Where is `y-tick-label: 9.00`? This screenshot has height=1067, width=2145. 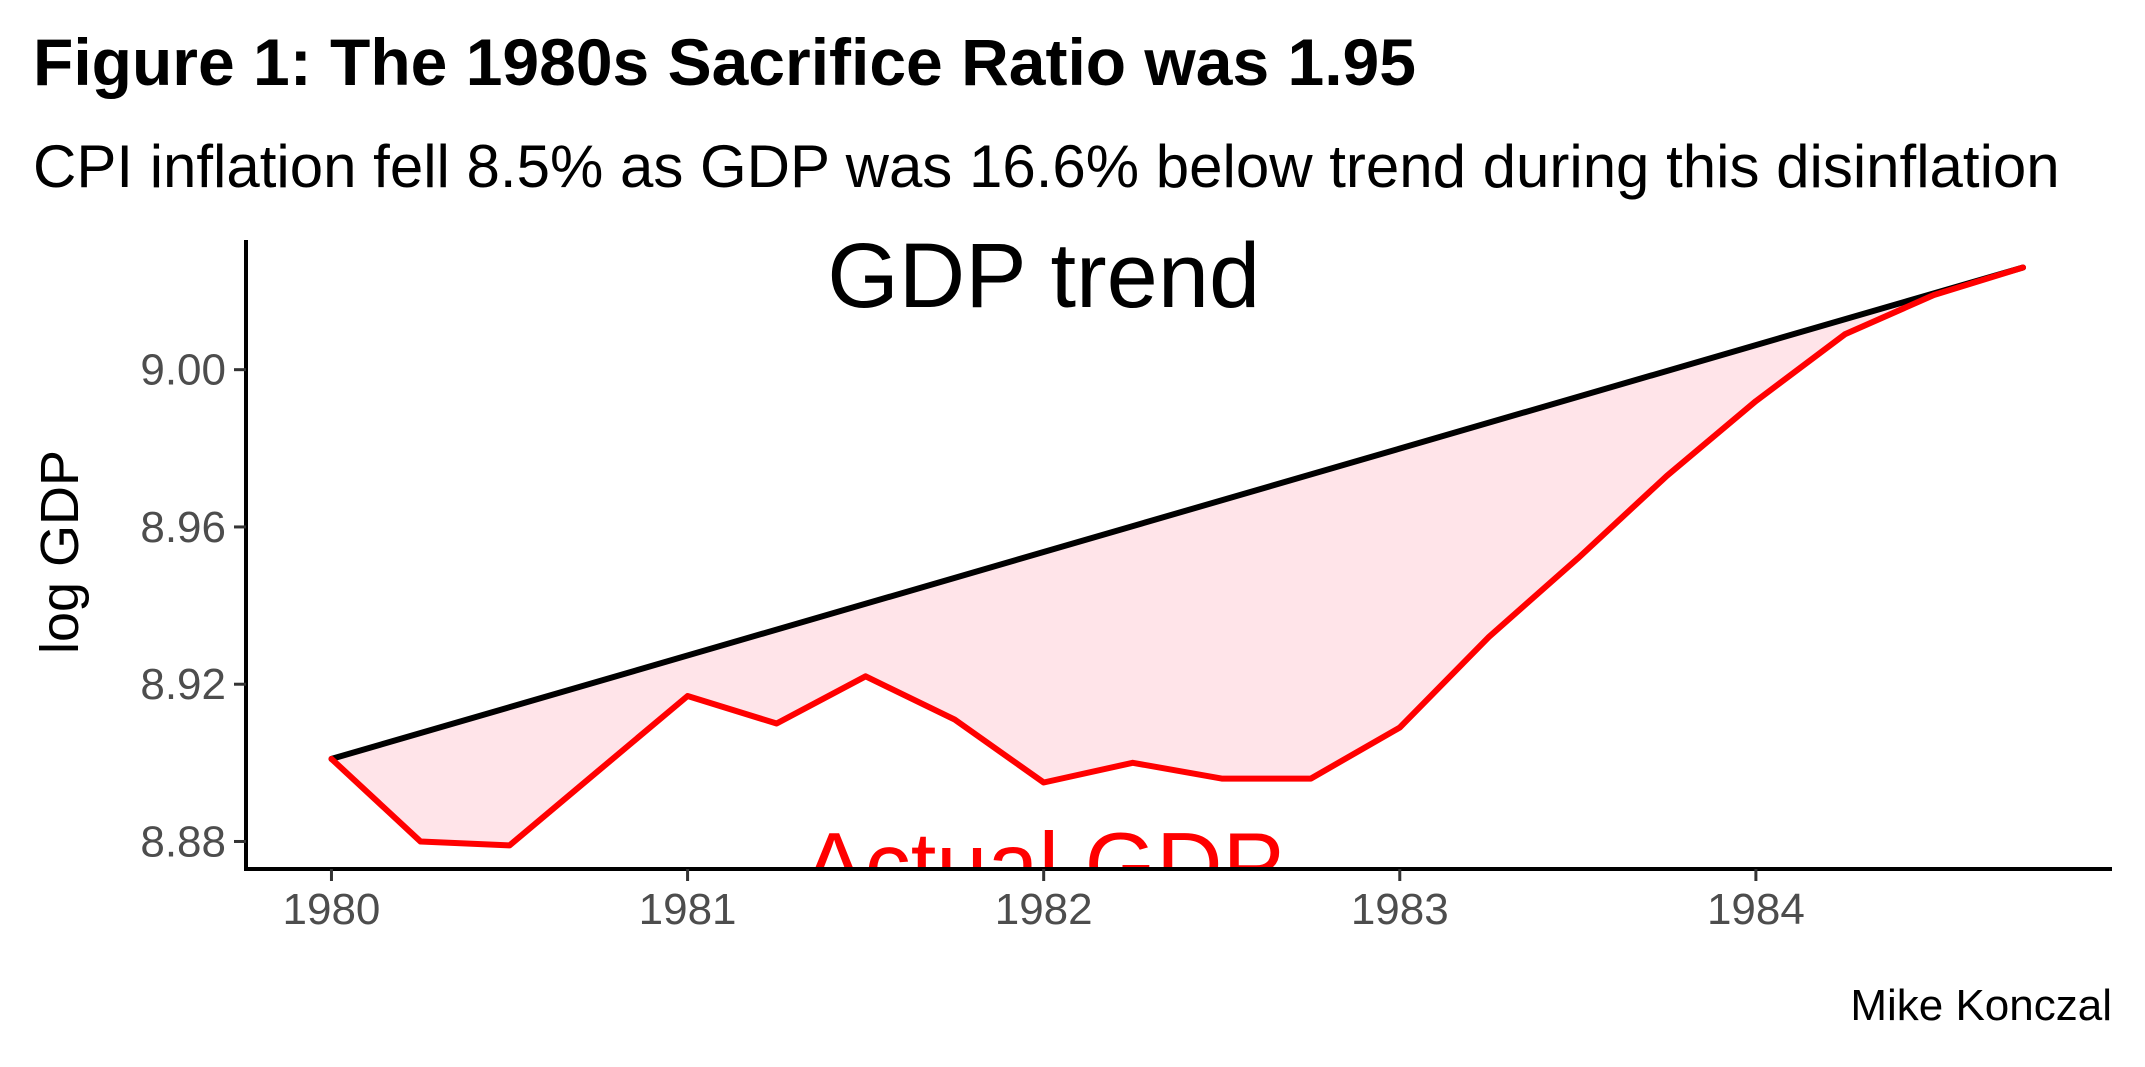 y-tick-label: 9.00 is located at coordinates (183, 370).